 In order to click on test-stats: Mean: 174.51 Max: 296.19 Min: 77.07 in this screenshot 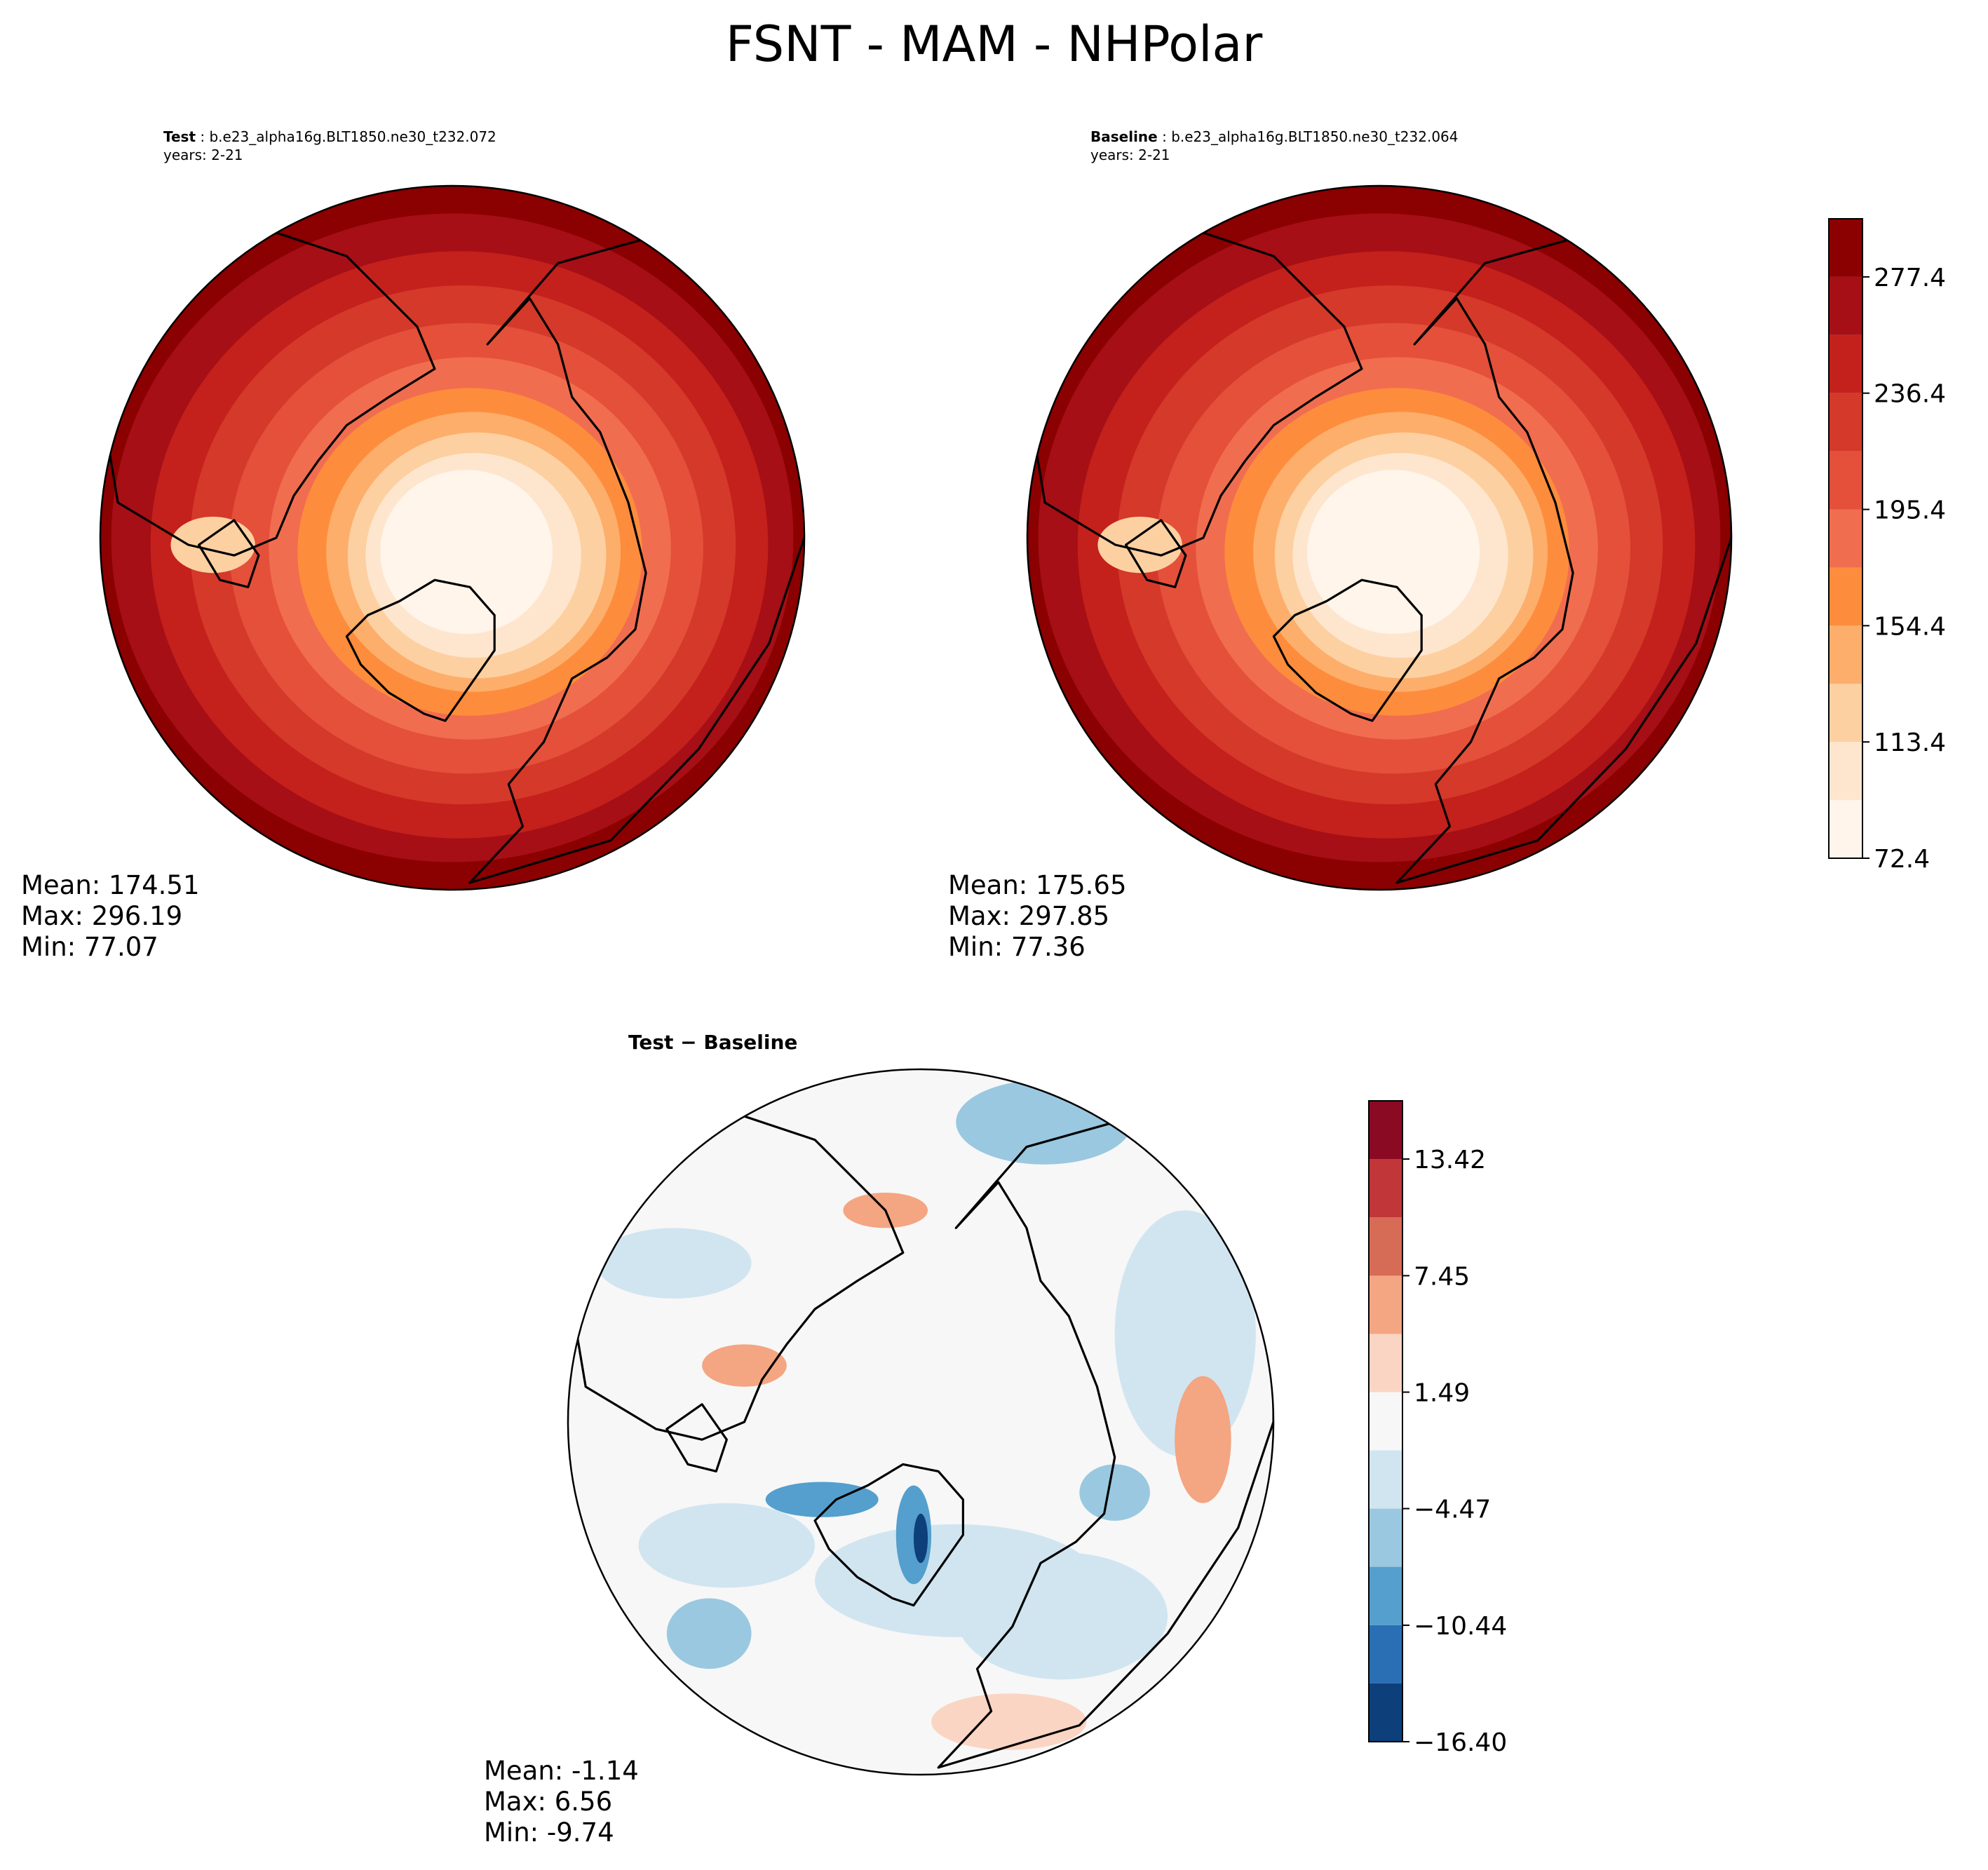, I will do `click(110, 917)`.